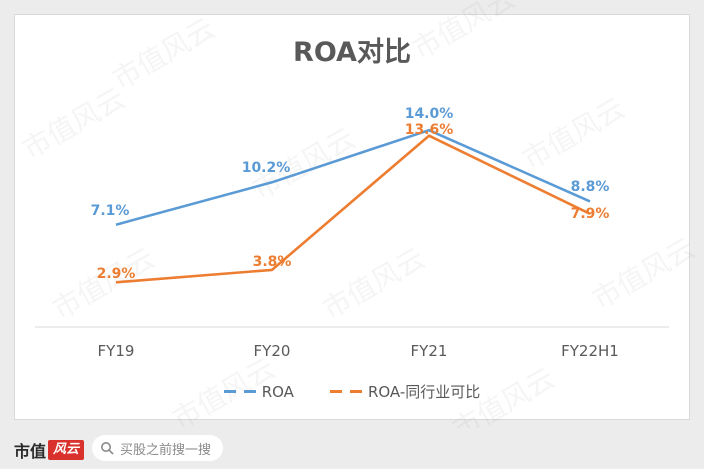 The width and height of the screenshot is (704, 469). Describe the element at coordinates (429, 129) in the screenshot. I see `data-label: 13.6%` at that location.